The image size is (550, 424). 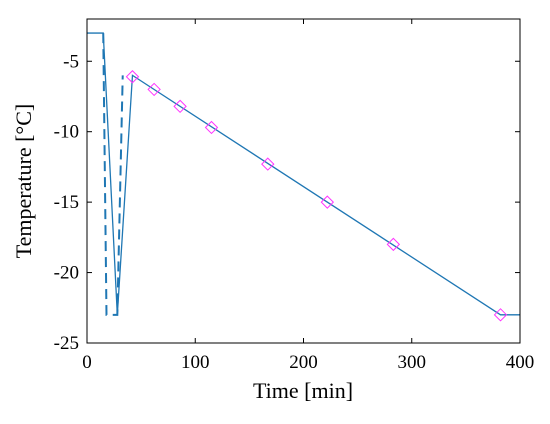 I want to click on y-tick-label-3: -10, so click(x=66, y=132).